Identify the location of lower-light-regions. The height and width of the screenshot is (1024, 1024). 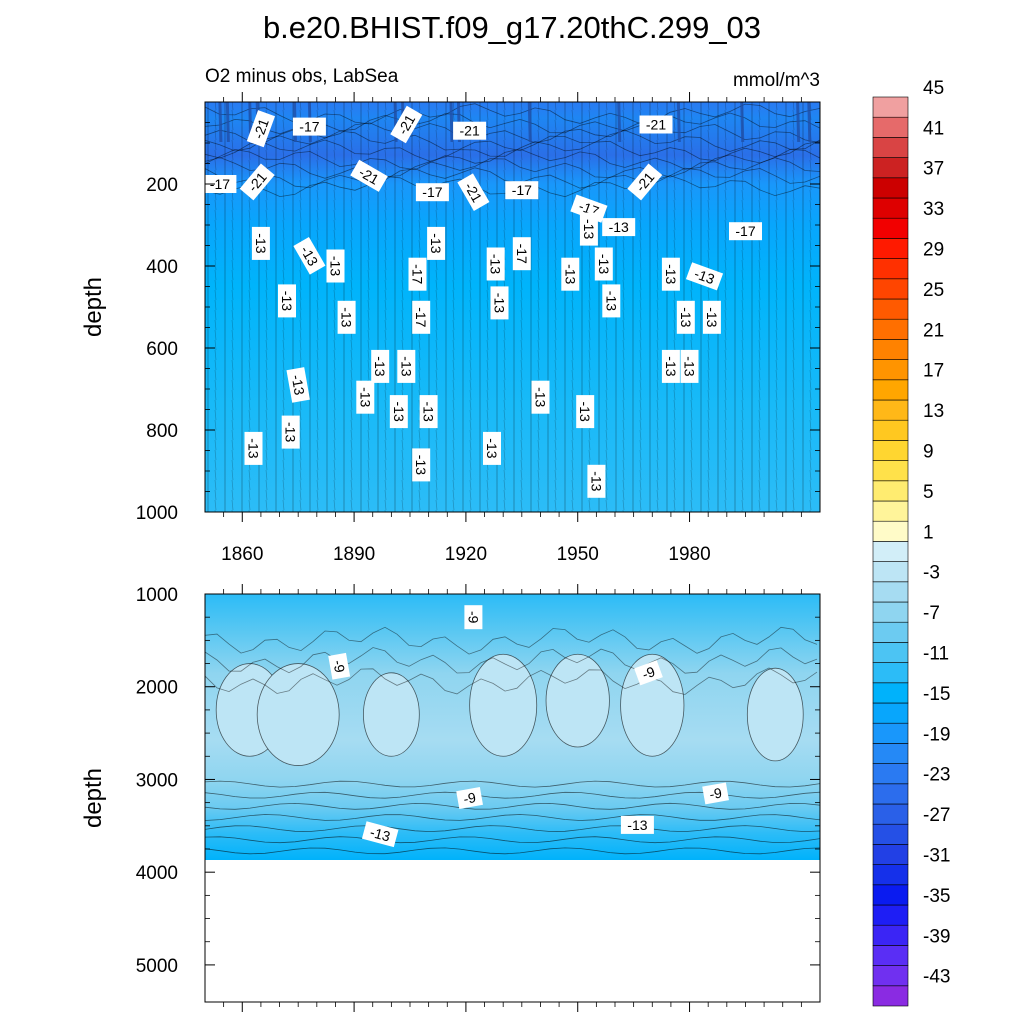
(509, 709).